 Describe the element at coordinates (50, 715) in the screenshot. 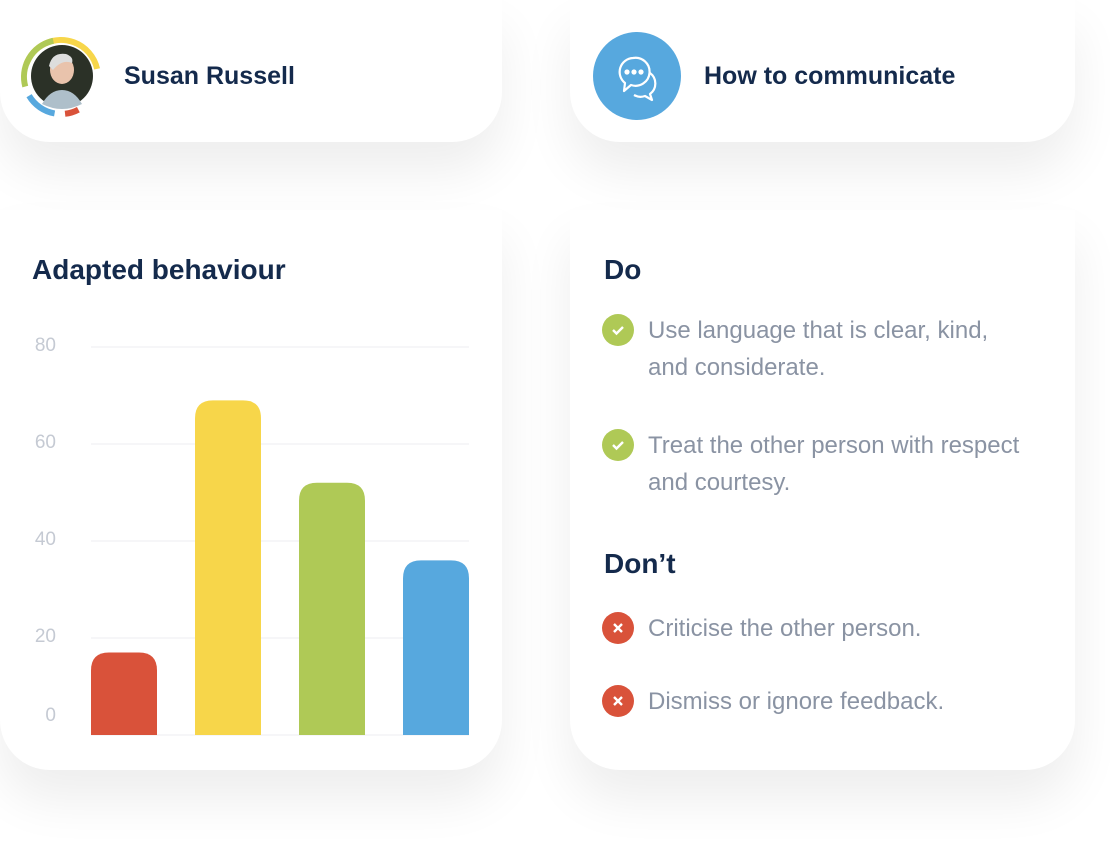

I see `y-tick-label: 0` at that location.